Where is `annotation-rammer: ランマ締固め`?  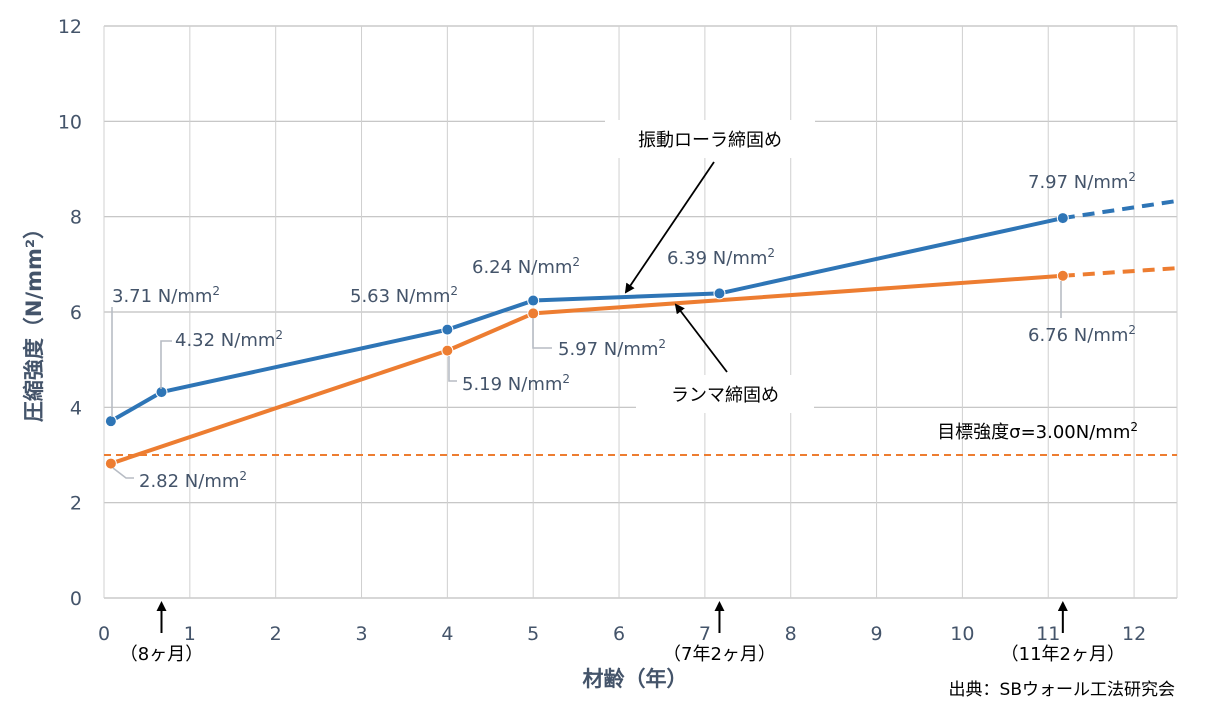 annotation-rammer: ランマ締固め is located at coordinates (725, 395).